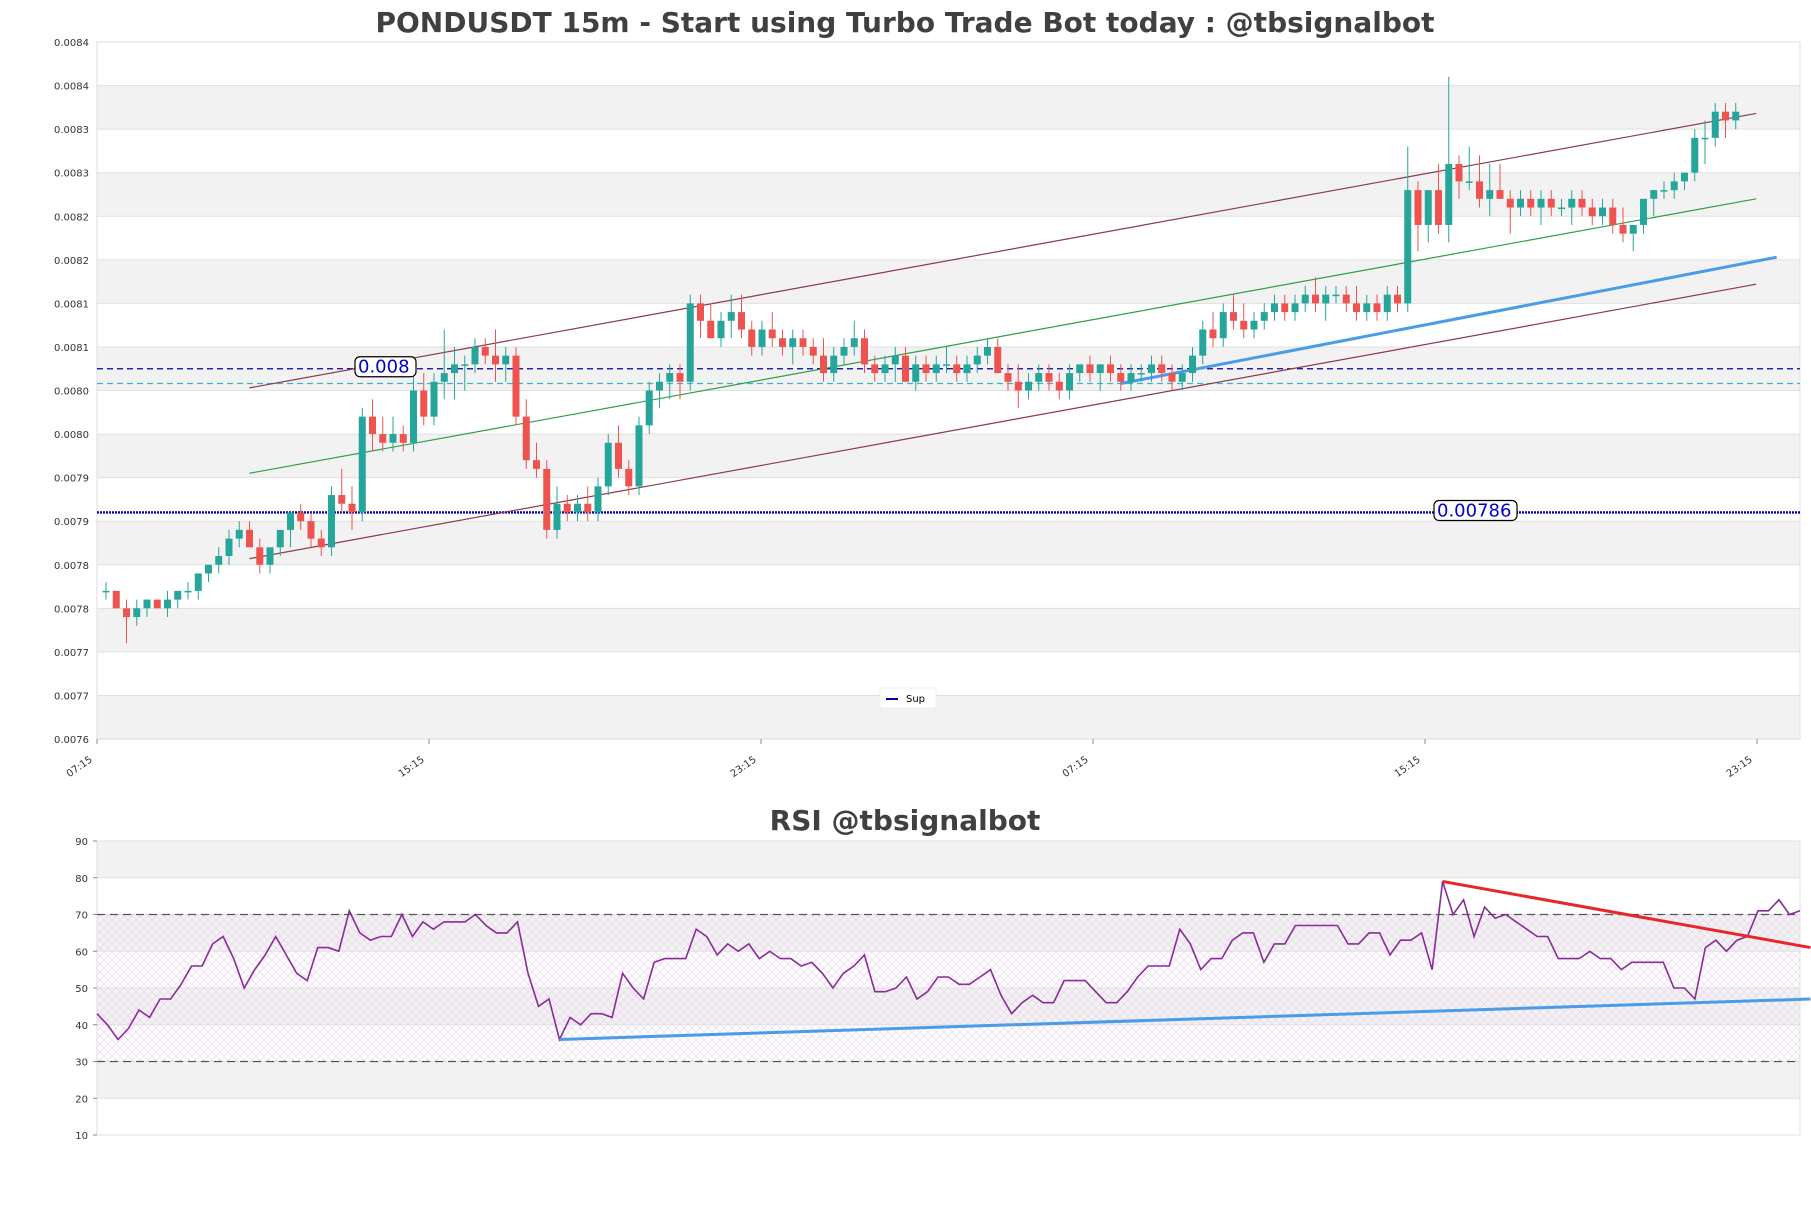 Image resolution: width=1811 pixels, height=1208 pixels. I want to click on rsi-y-tick-label: 70, so click(81, 916).